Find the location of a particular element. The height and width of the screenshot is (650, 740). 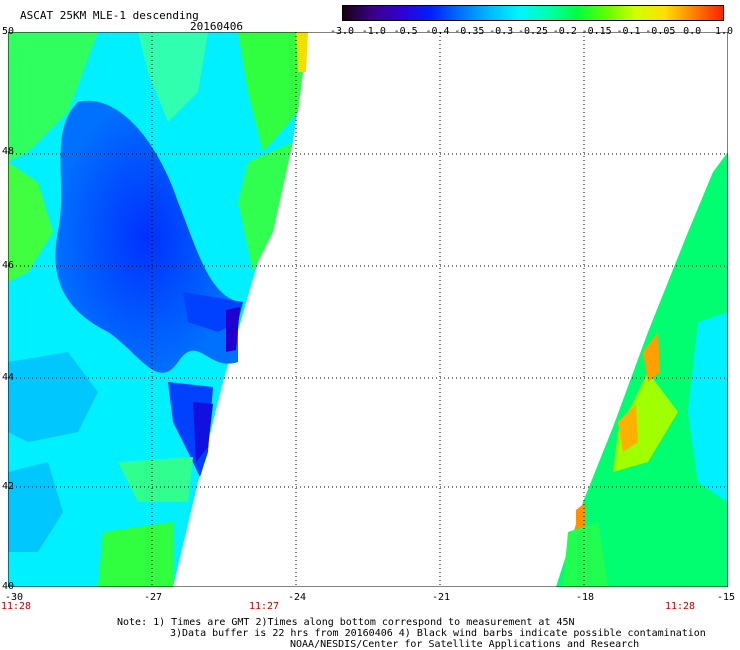

lat-label-48: 48 is located at coordinates (8, 151).